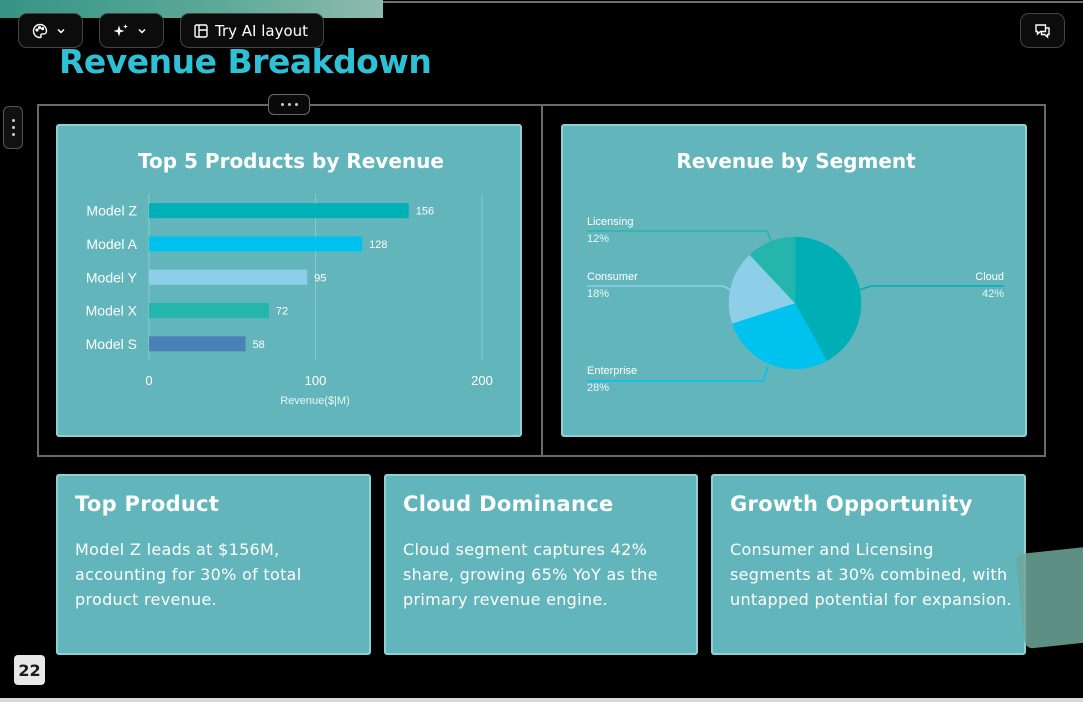 The height and width of the screenshot is (702, 1083). I want to click on try-ai-layout-label: Try AI layout, so click(262, 30).